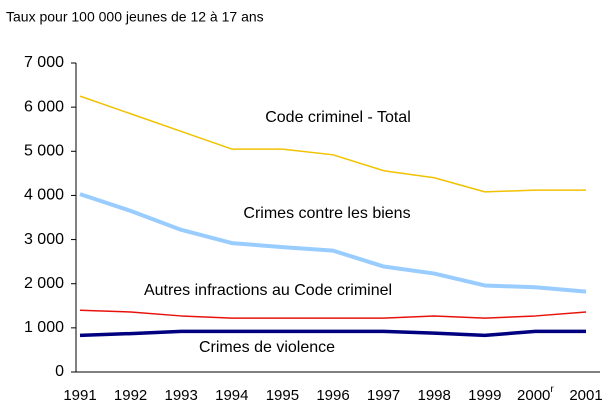  I want to click on x-tick-label: 1992, so click(130, 395).